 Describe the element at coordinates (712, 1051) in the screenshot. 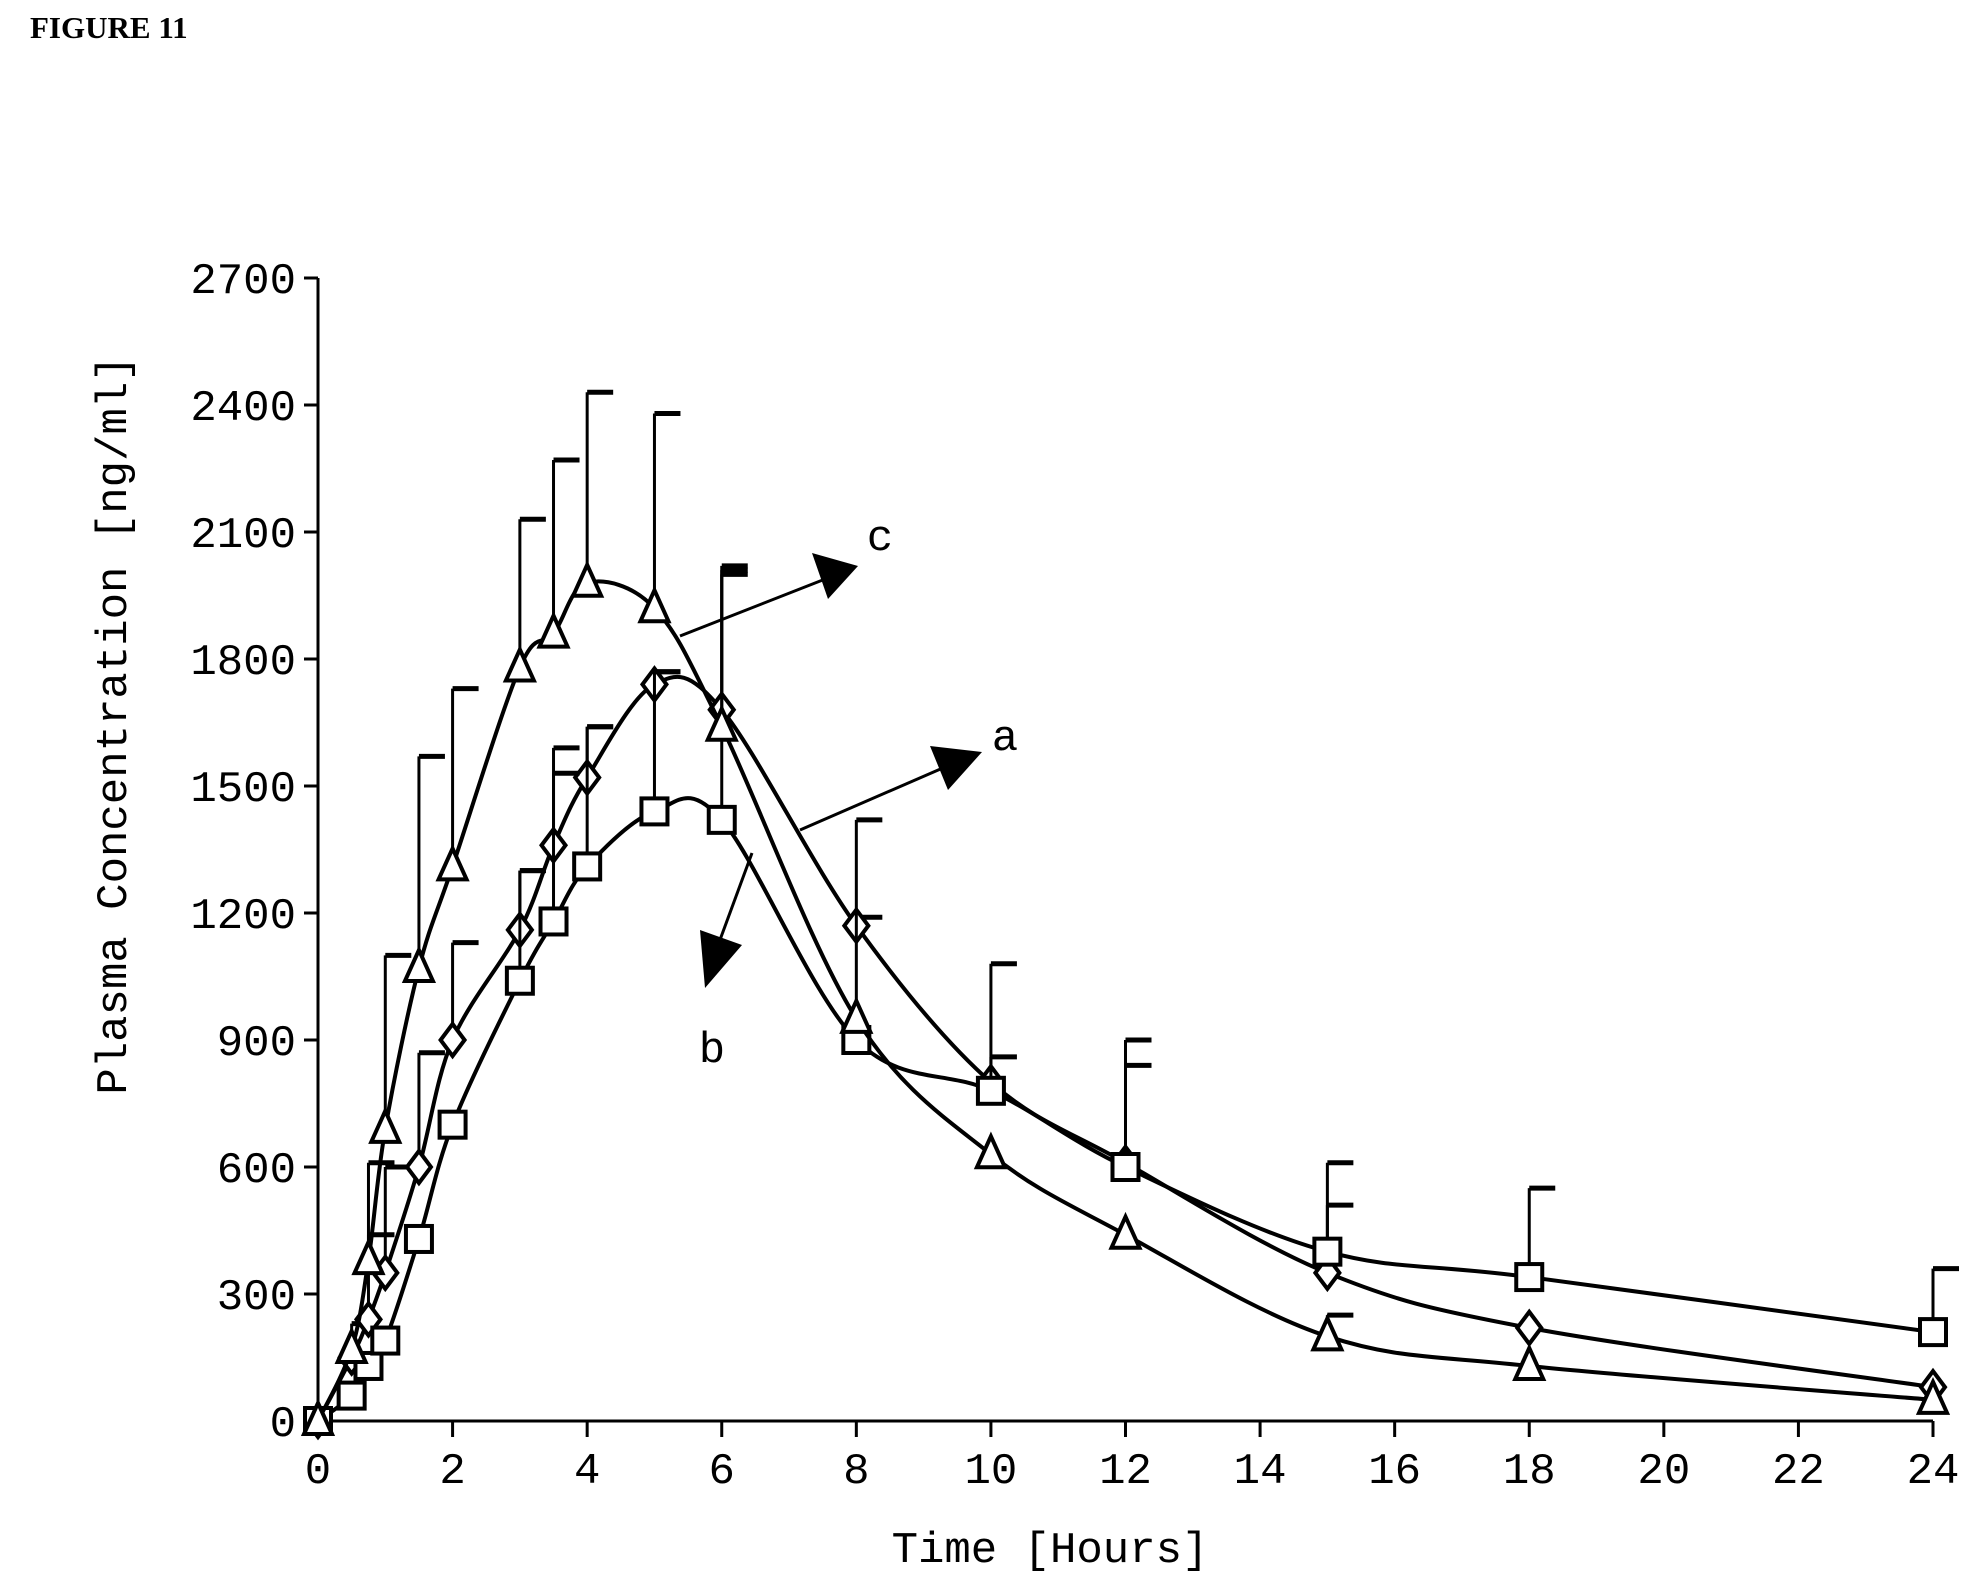

I see `annotation-label: b` at that location.